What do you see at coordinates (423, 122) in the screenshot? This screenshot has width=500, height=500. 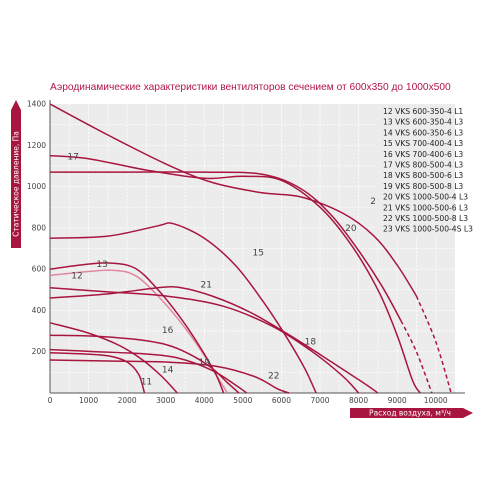 I see `legend-entry: 13 VKS 600-350-4 L3` at bounding box center [423, 122].